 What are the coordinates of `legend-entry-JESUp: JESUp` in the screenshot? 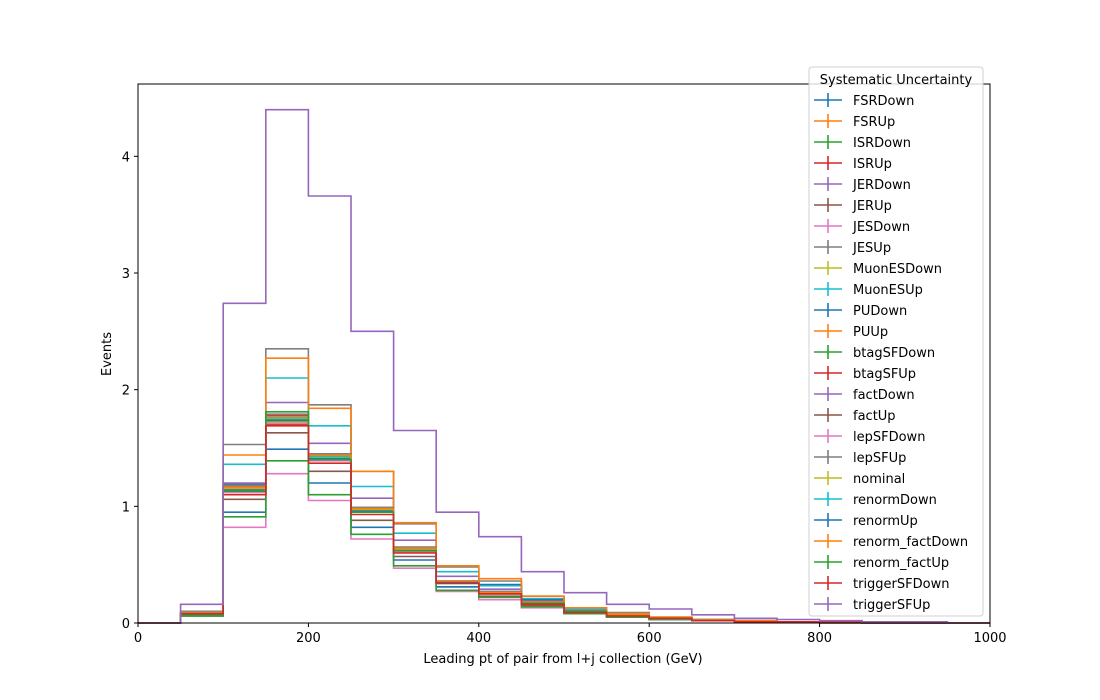 It's located at (852, 248).